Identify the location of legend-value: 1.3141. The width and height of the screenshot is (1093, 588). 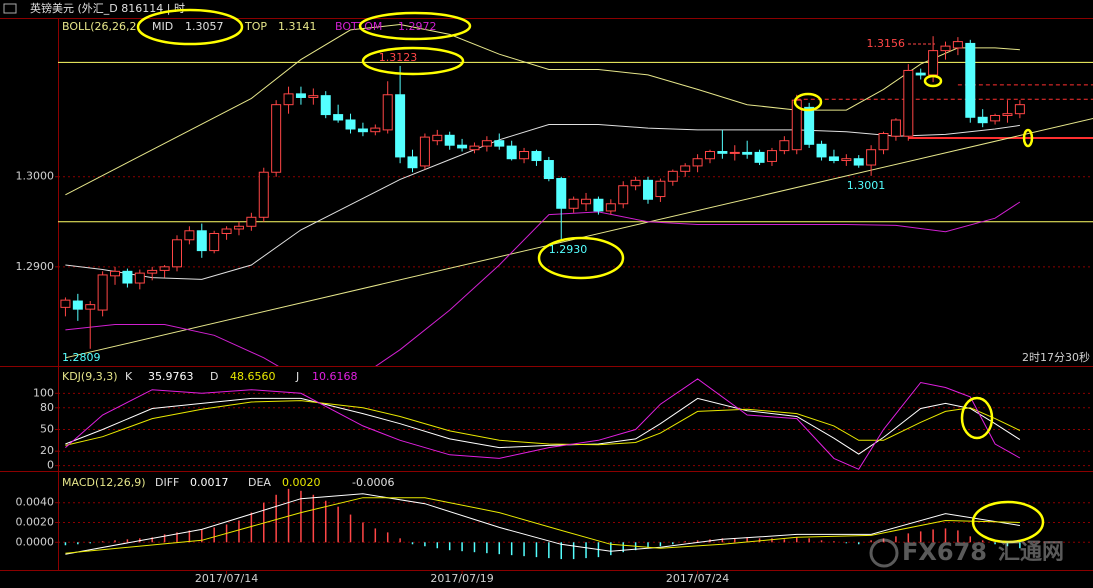
(297, 26).